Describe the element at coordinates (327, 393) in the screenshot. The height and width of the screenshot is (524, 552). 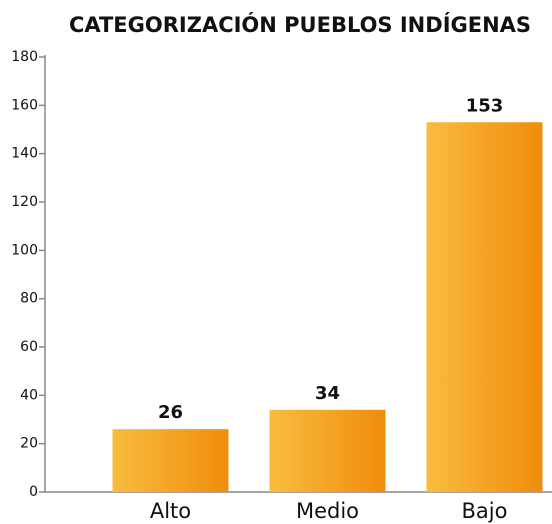
I see `data-label: 34` at that location.